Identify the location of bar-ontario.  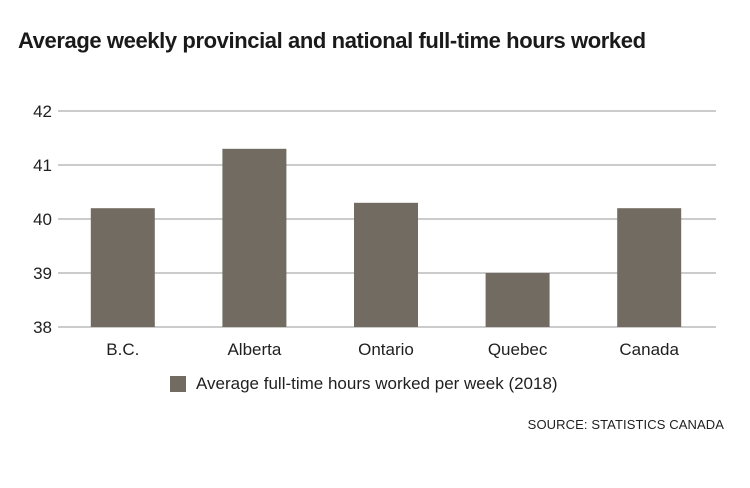
(386, 264).